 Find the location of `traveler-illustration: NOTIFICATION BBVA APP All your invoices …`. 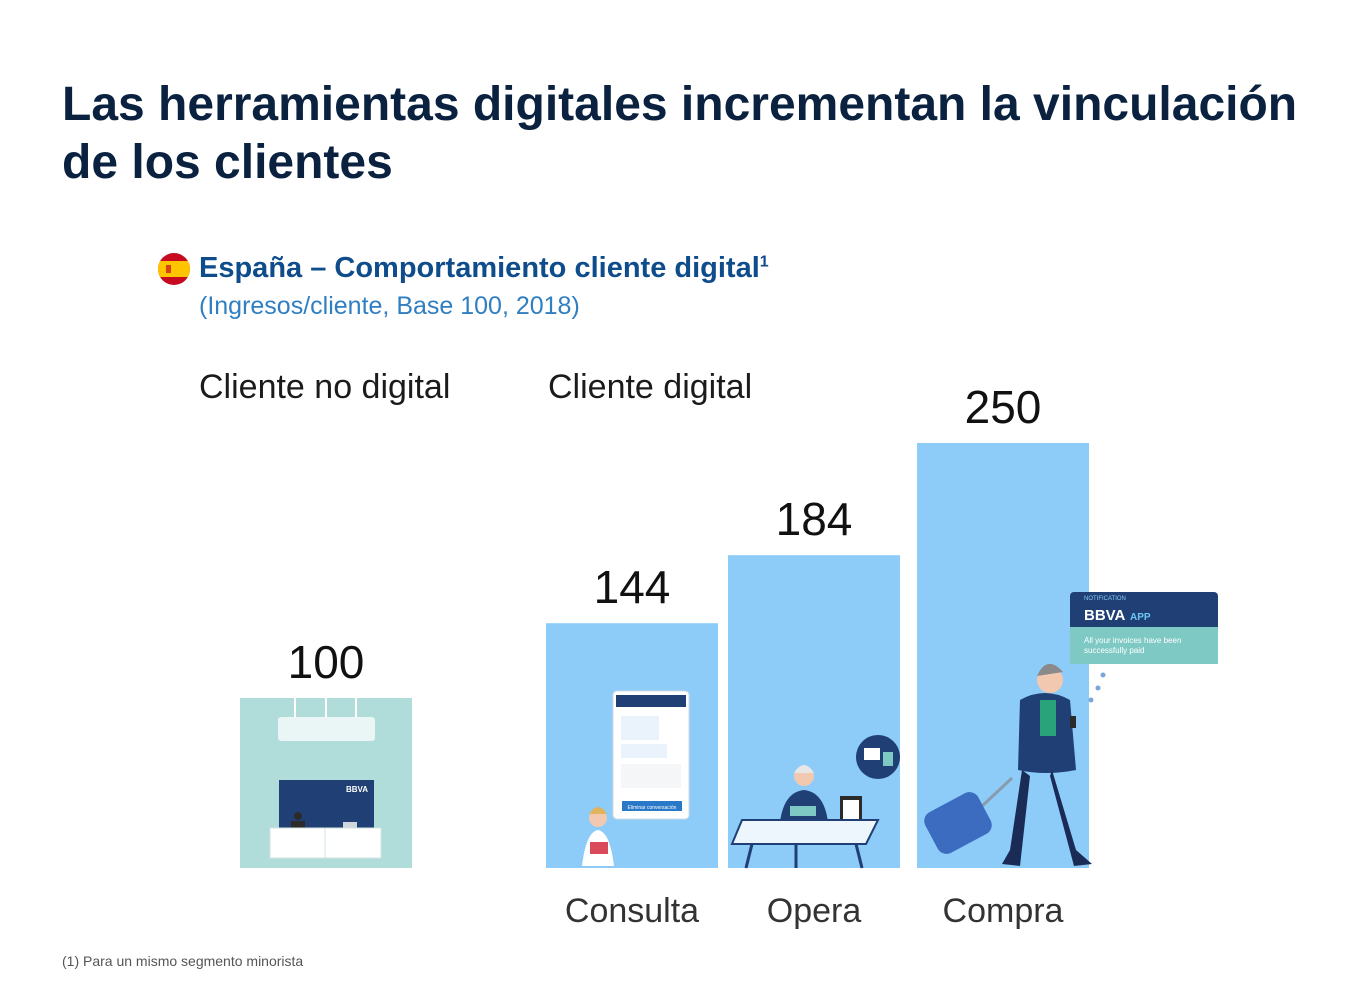

traveler-illustration: NOTIFICATION BBVA APP All your invoices … is located at coordinates (1071, 729).